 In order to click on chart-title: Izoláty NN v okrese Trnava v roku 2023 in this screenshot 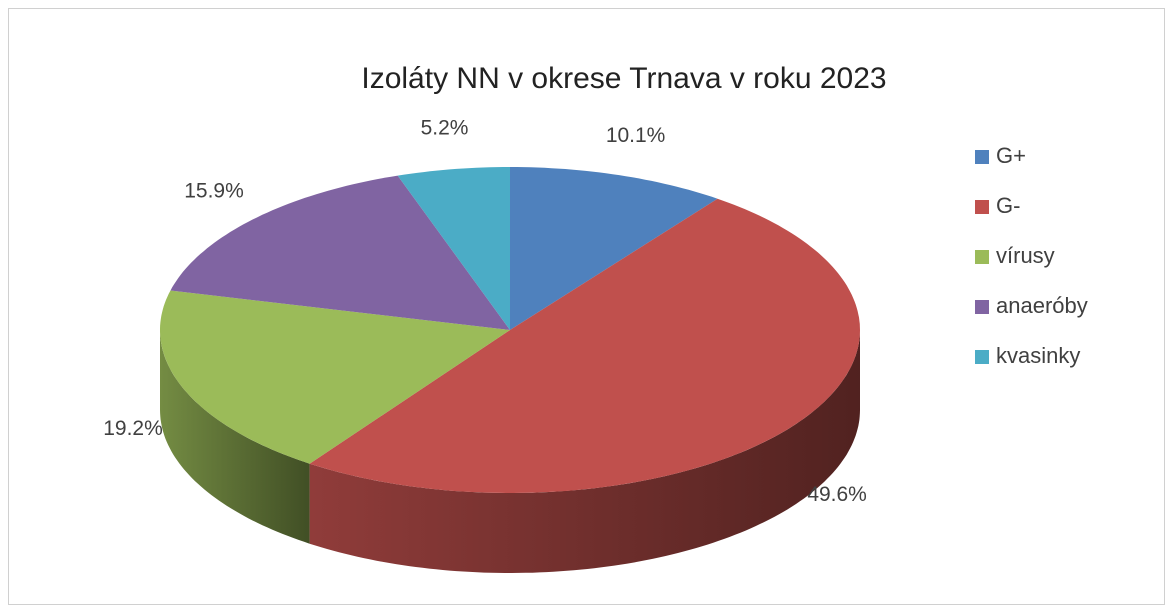, I will do `click(623, 78)`.